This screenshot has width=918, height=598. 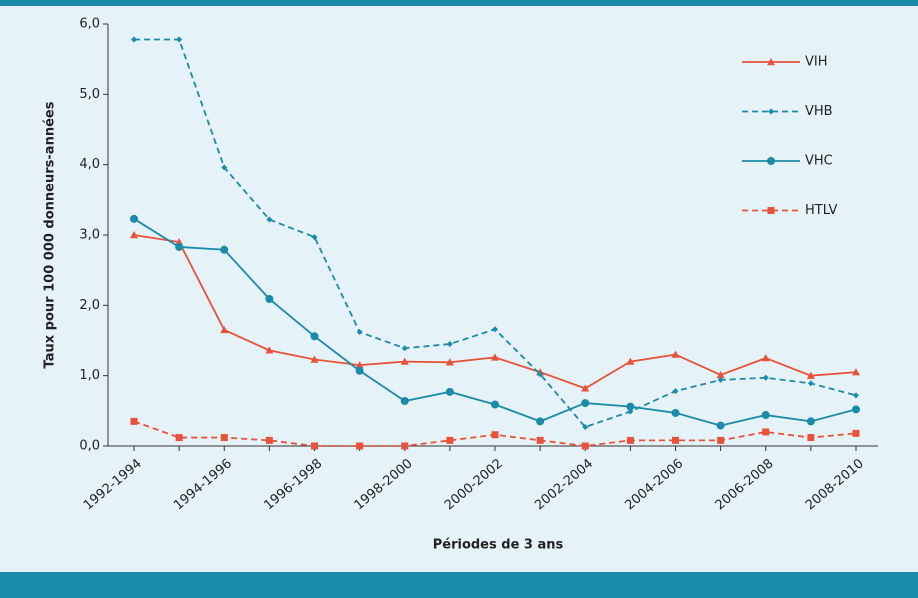 What do you see at coordinates (835, 484) in the screenshot?
I see `x-tick-label: 2008-2010` at bounding box center [835, 484].